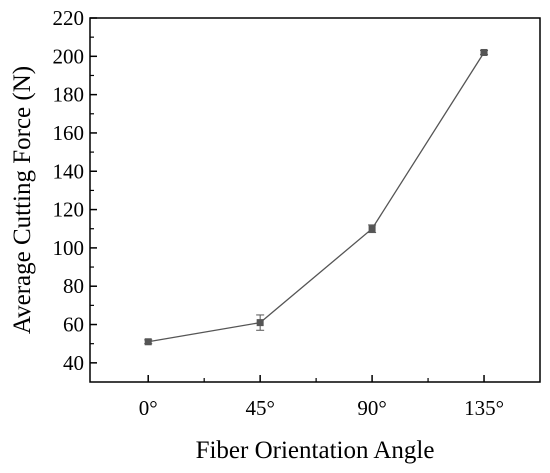 This screenshot has height=473, width=550. What do you see at coordinates (73, 325) in the screenshot?
I see `y-tick-label: 60` at bounding box center [73, 325].